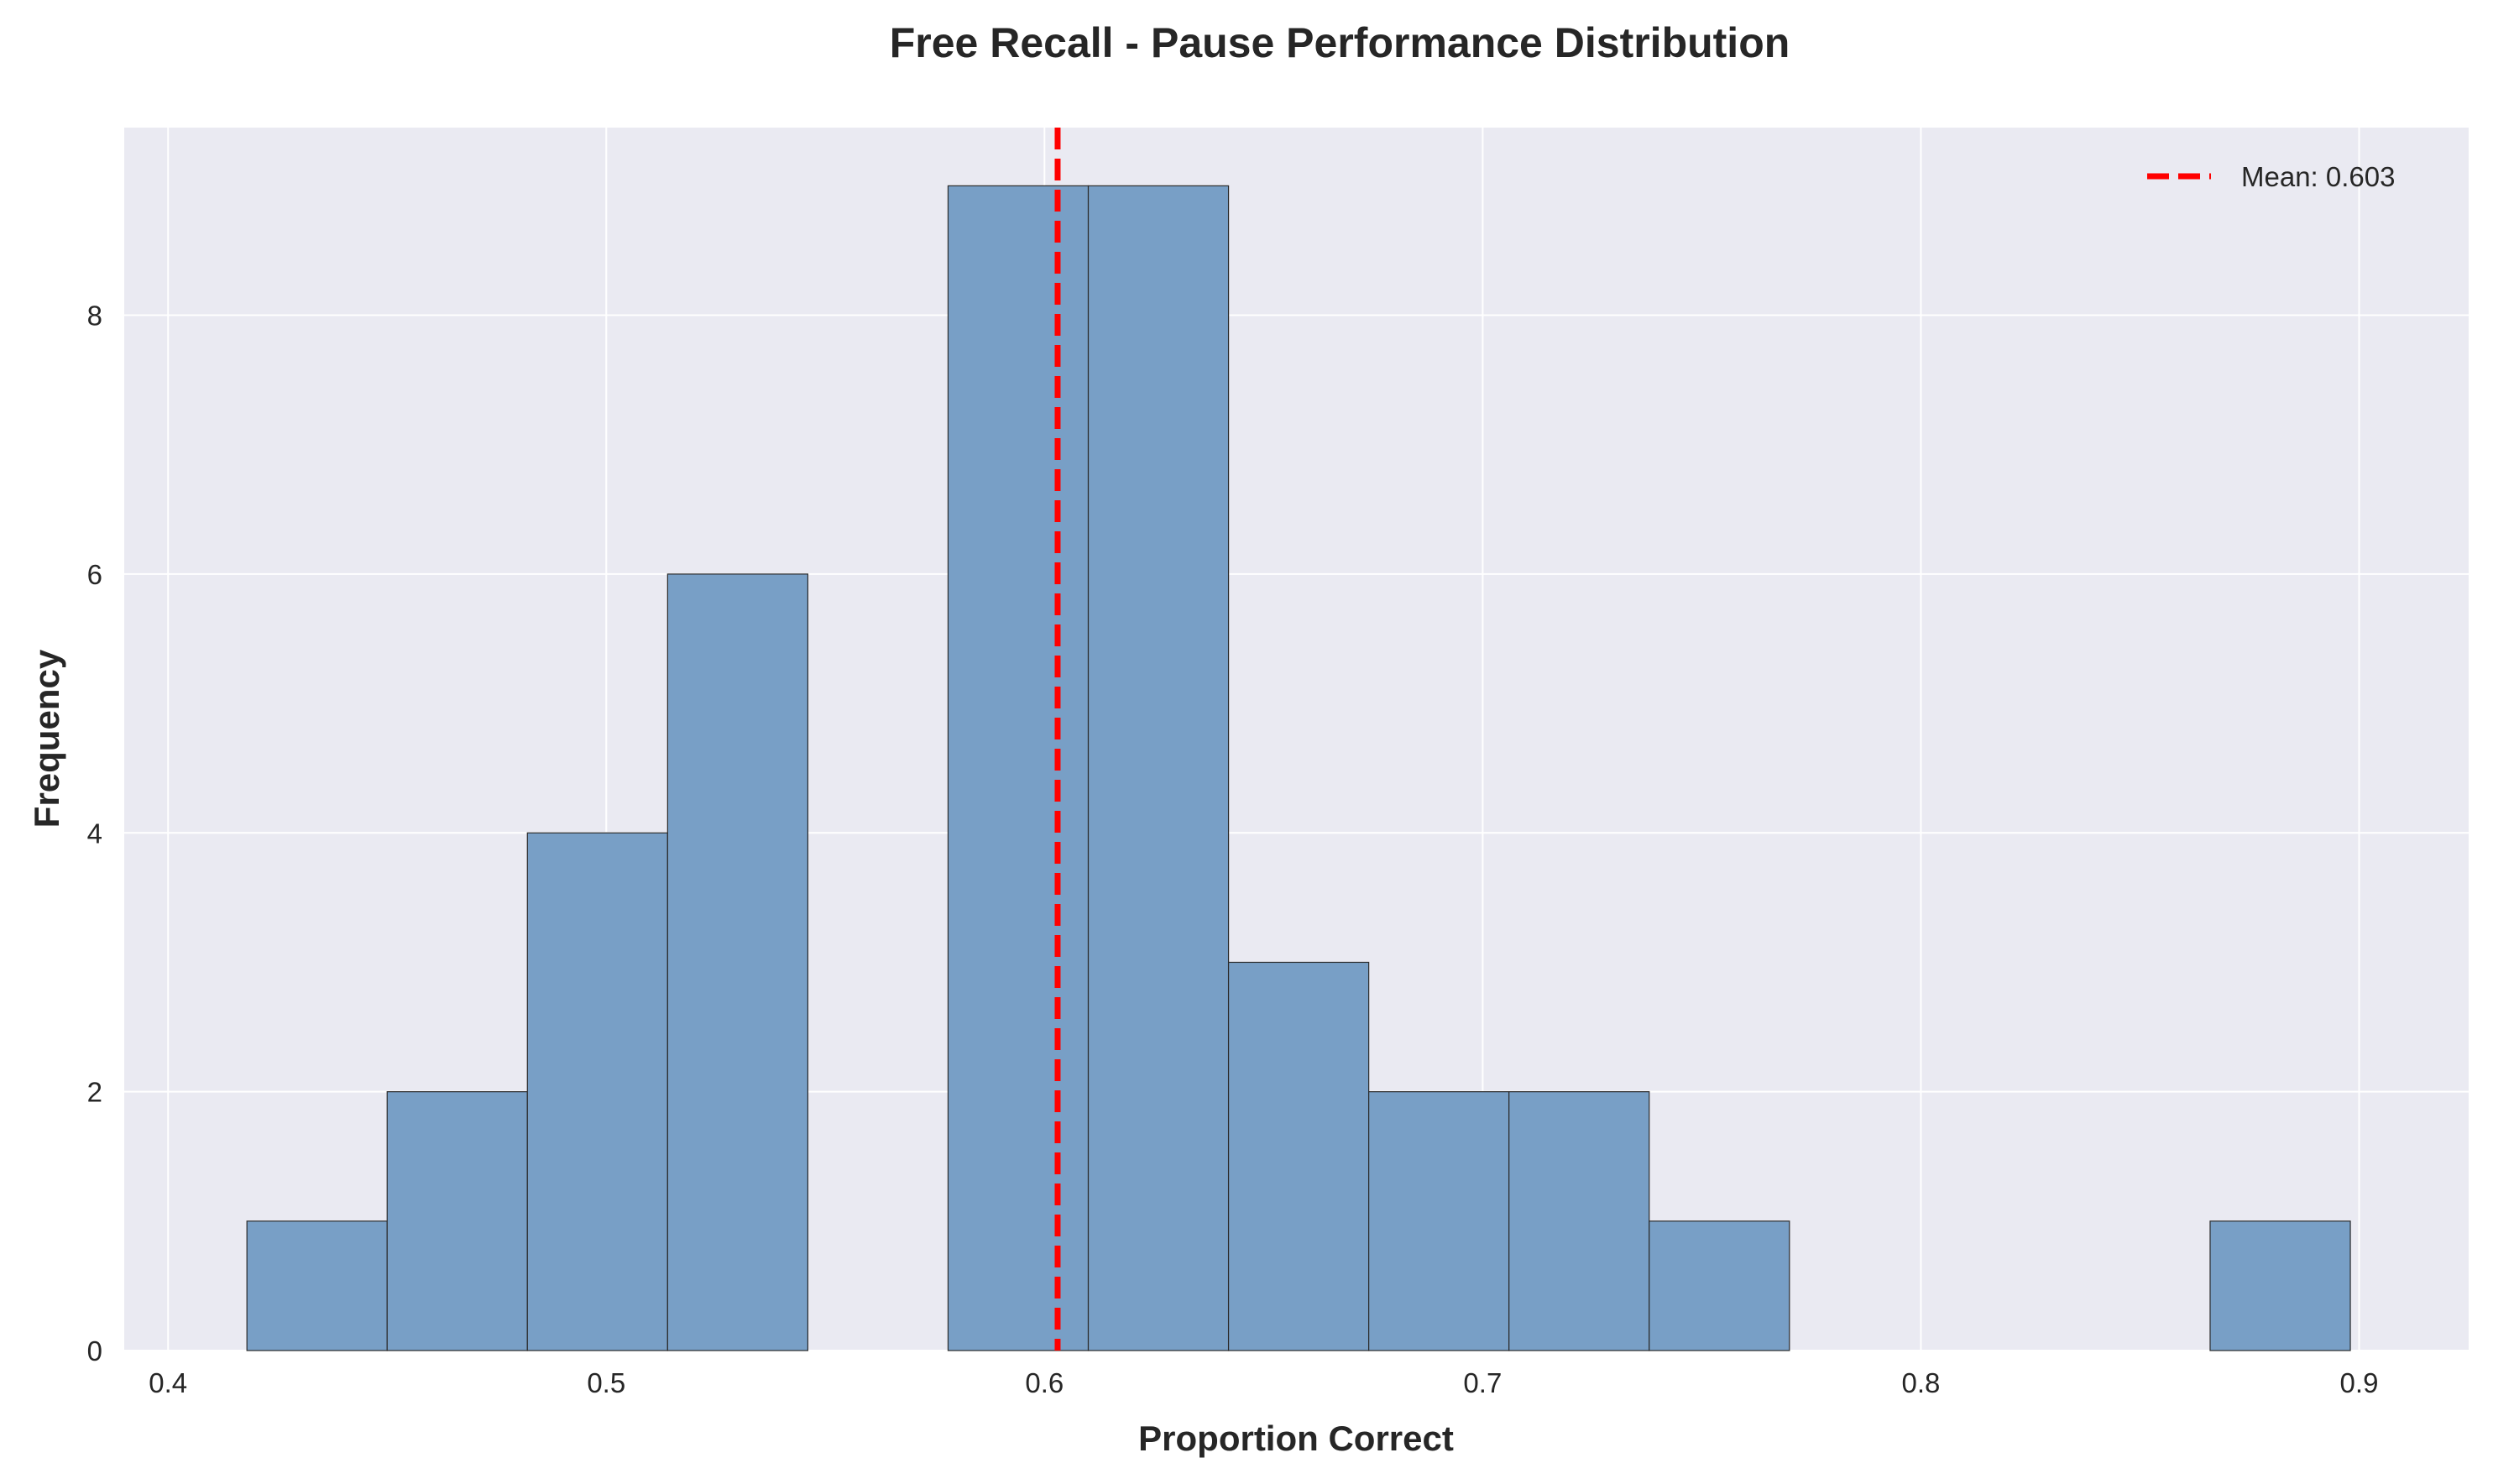 This screenshot has width=2493, height=1484. Describe the element at coordinates (94, 316) in the screenshot. I see `y-tick-label: 8` at that location.